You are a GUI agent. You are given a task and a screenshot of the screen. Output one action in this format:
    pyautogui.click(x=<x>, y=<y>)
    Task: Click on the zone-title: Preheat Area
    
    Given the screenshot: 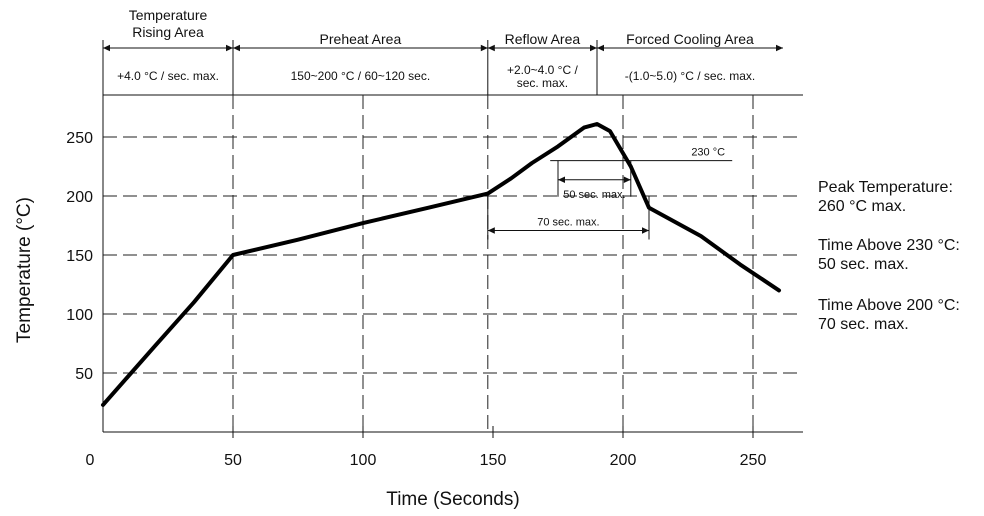 What is the action you would take?
    pyautogui.click(x=361, y=39)
    